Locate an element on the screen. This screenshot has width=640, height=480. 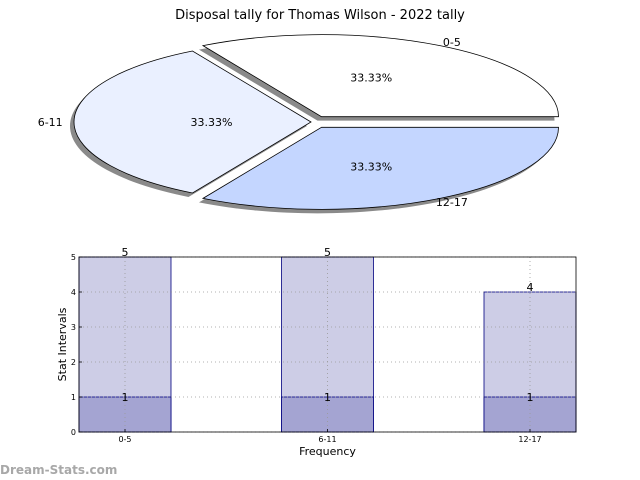
y-tick-label: 0 is located at coordinates (73, 432).